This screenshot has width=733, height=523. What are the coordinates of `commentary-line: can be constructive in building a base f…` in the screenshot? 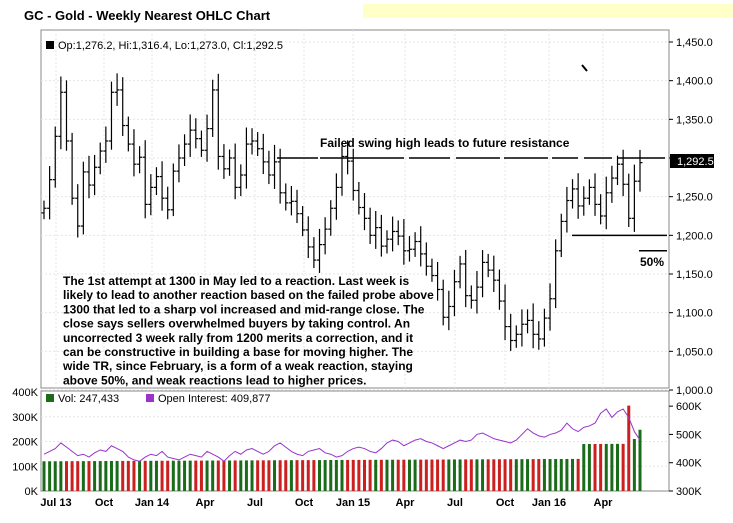 It's located at (238, 352).